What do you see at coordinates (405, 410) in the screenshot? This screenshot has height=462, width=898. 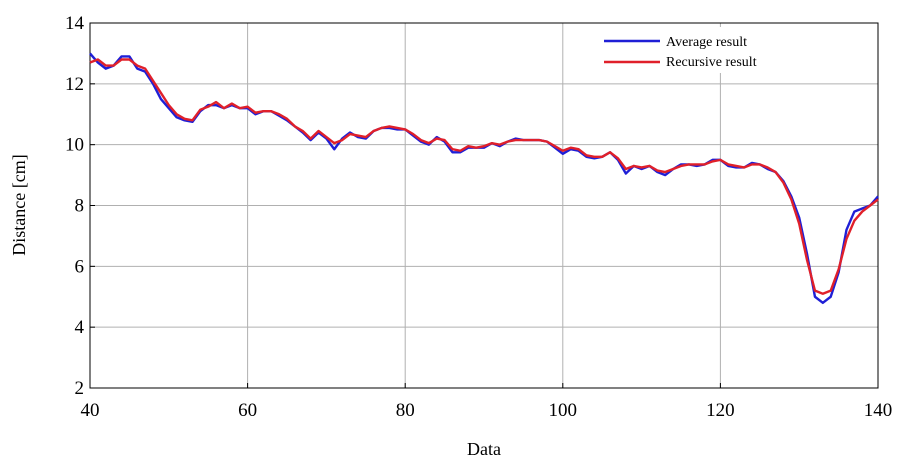 I see `x-tick-label: 80` at bounding box center [405, 410].